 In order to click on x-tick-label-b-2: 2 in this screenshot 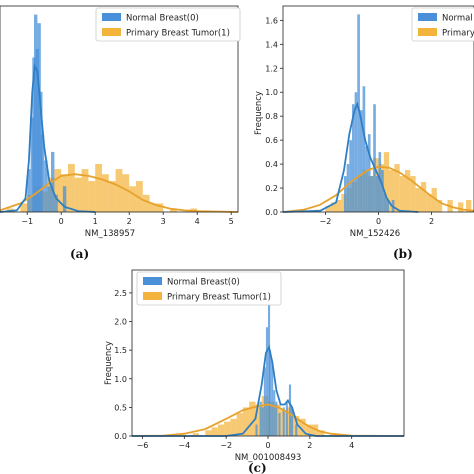, I will do `click(431, 221)`.